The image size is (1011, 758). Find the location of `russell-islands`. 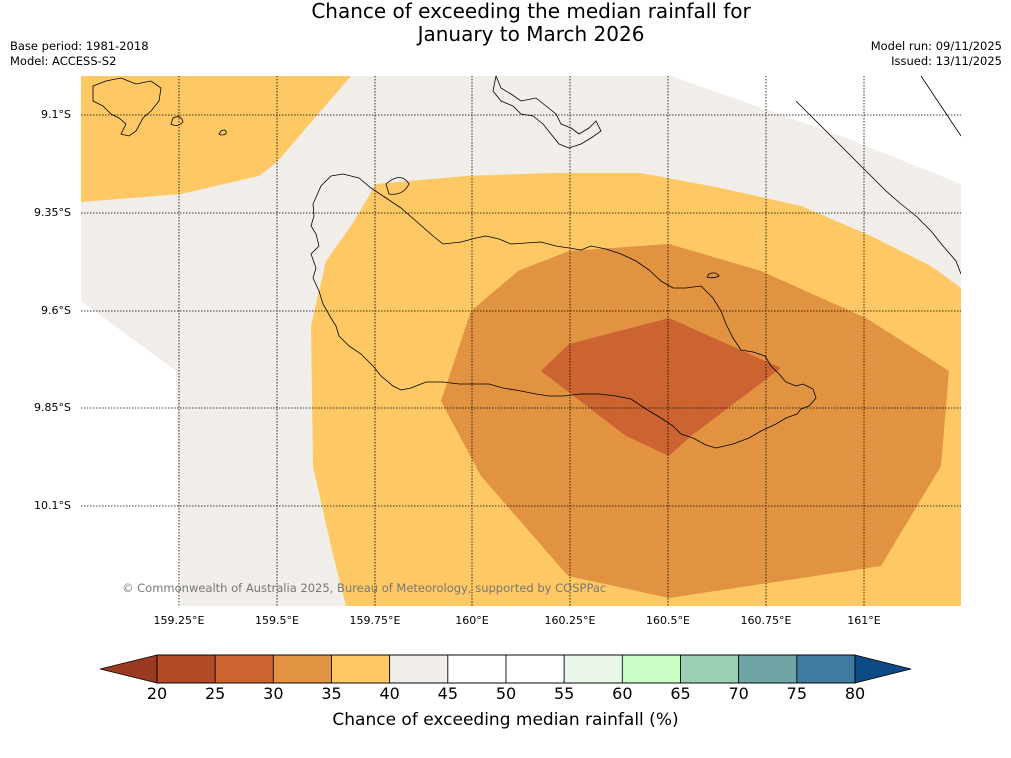

russell-islands is located at coordinates (127, 107).